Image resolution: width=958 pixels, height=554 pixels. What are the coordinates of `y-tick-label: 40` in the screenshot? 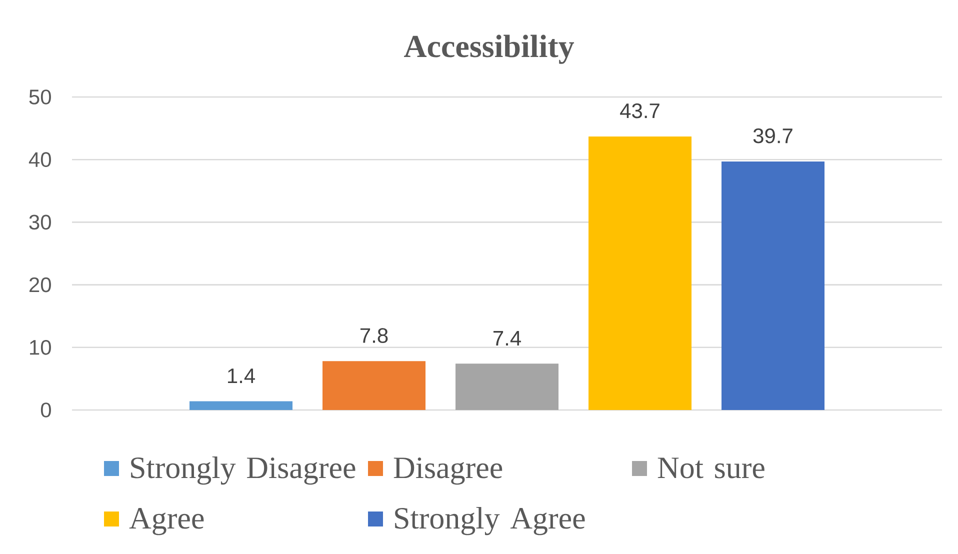 It's located at (39, 160).